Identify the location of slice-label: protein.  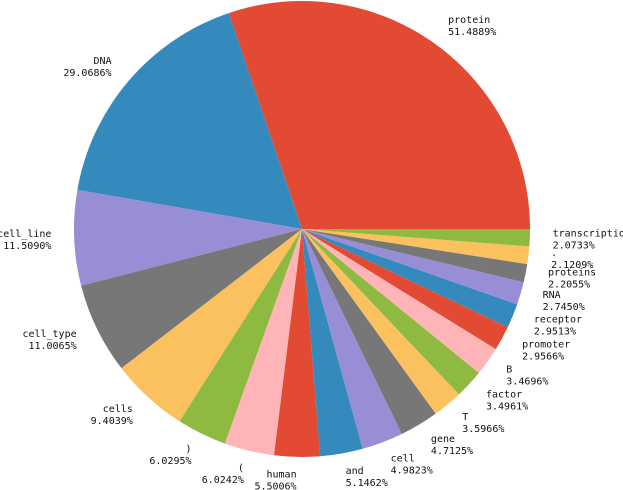
(469, 20).